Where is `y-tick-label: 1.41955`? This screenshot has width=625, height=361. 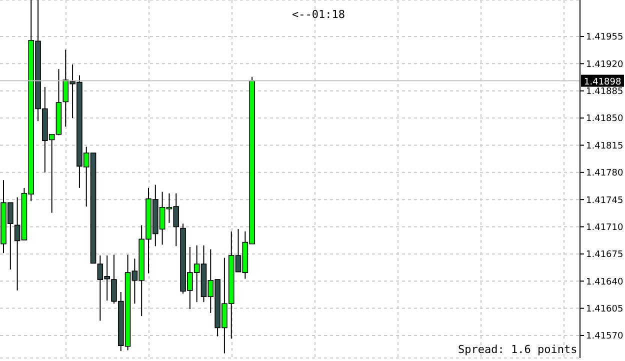
y-tick-label: 1.41955 is located at coordinates (605, 37).